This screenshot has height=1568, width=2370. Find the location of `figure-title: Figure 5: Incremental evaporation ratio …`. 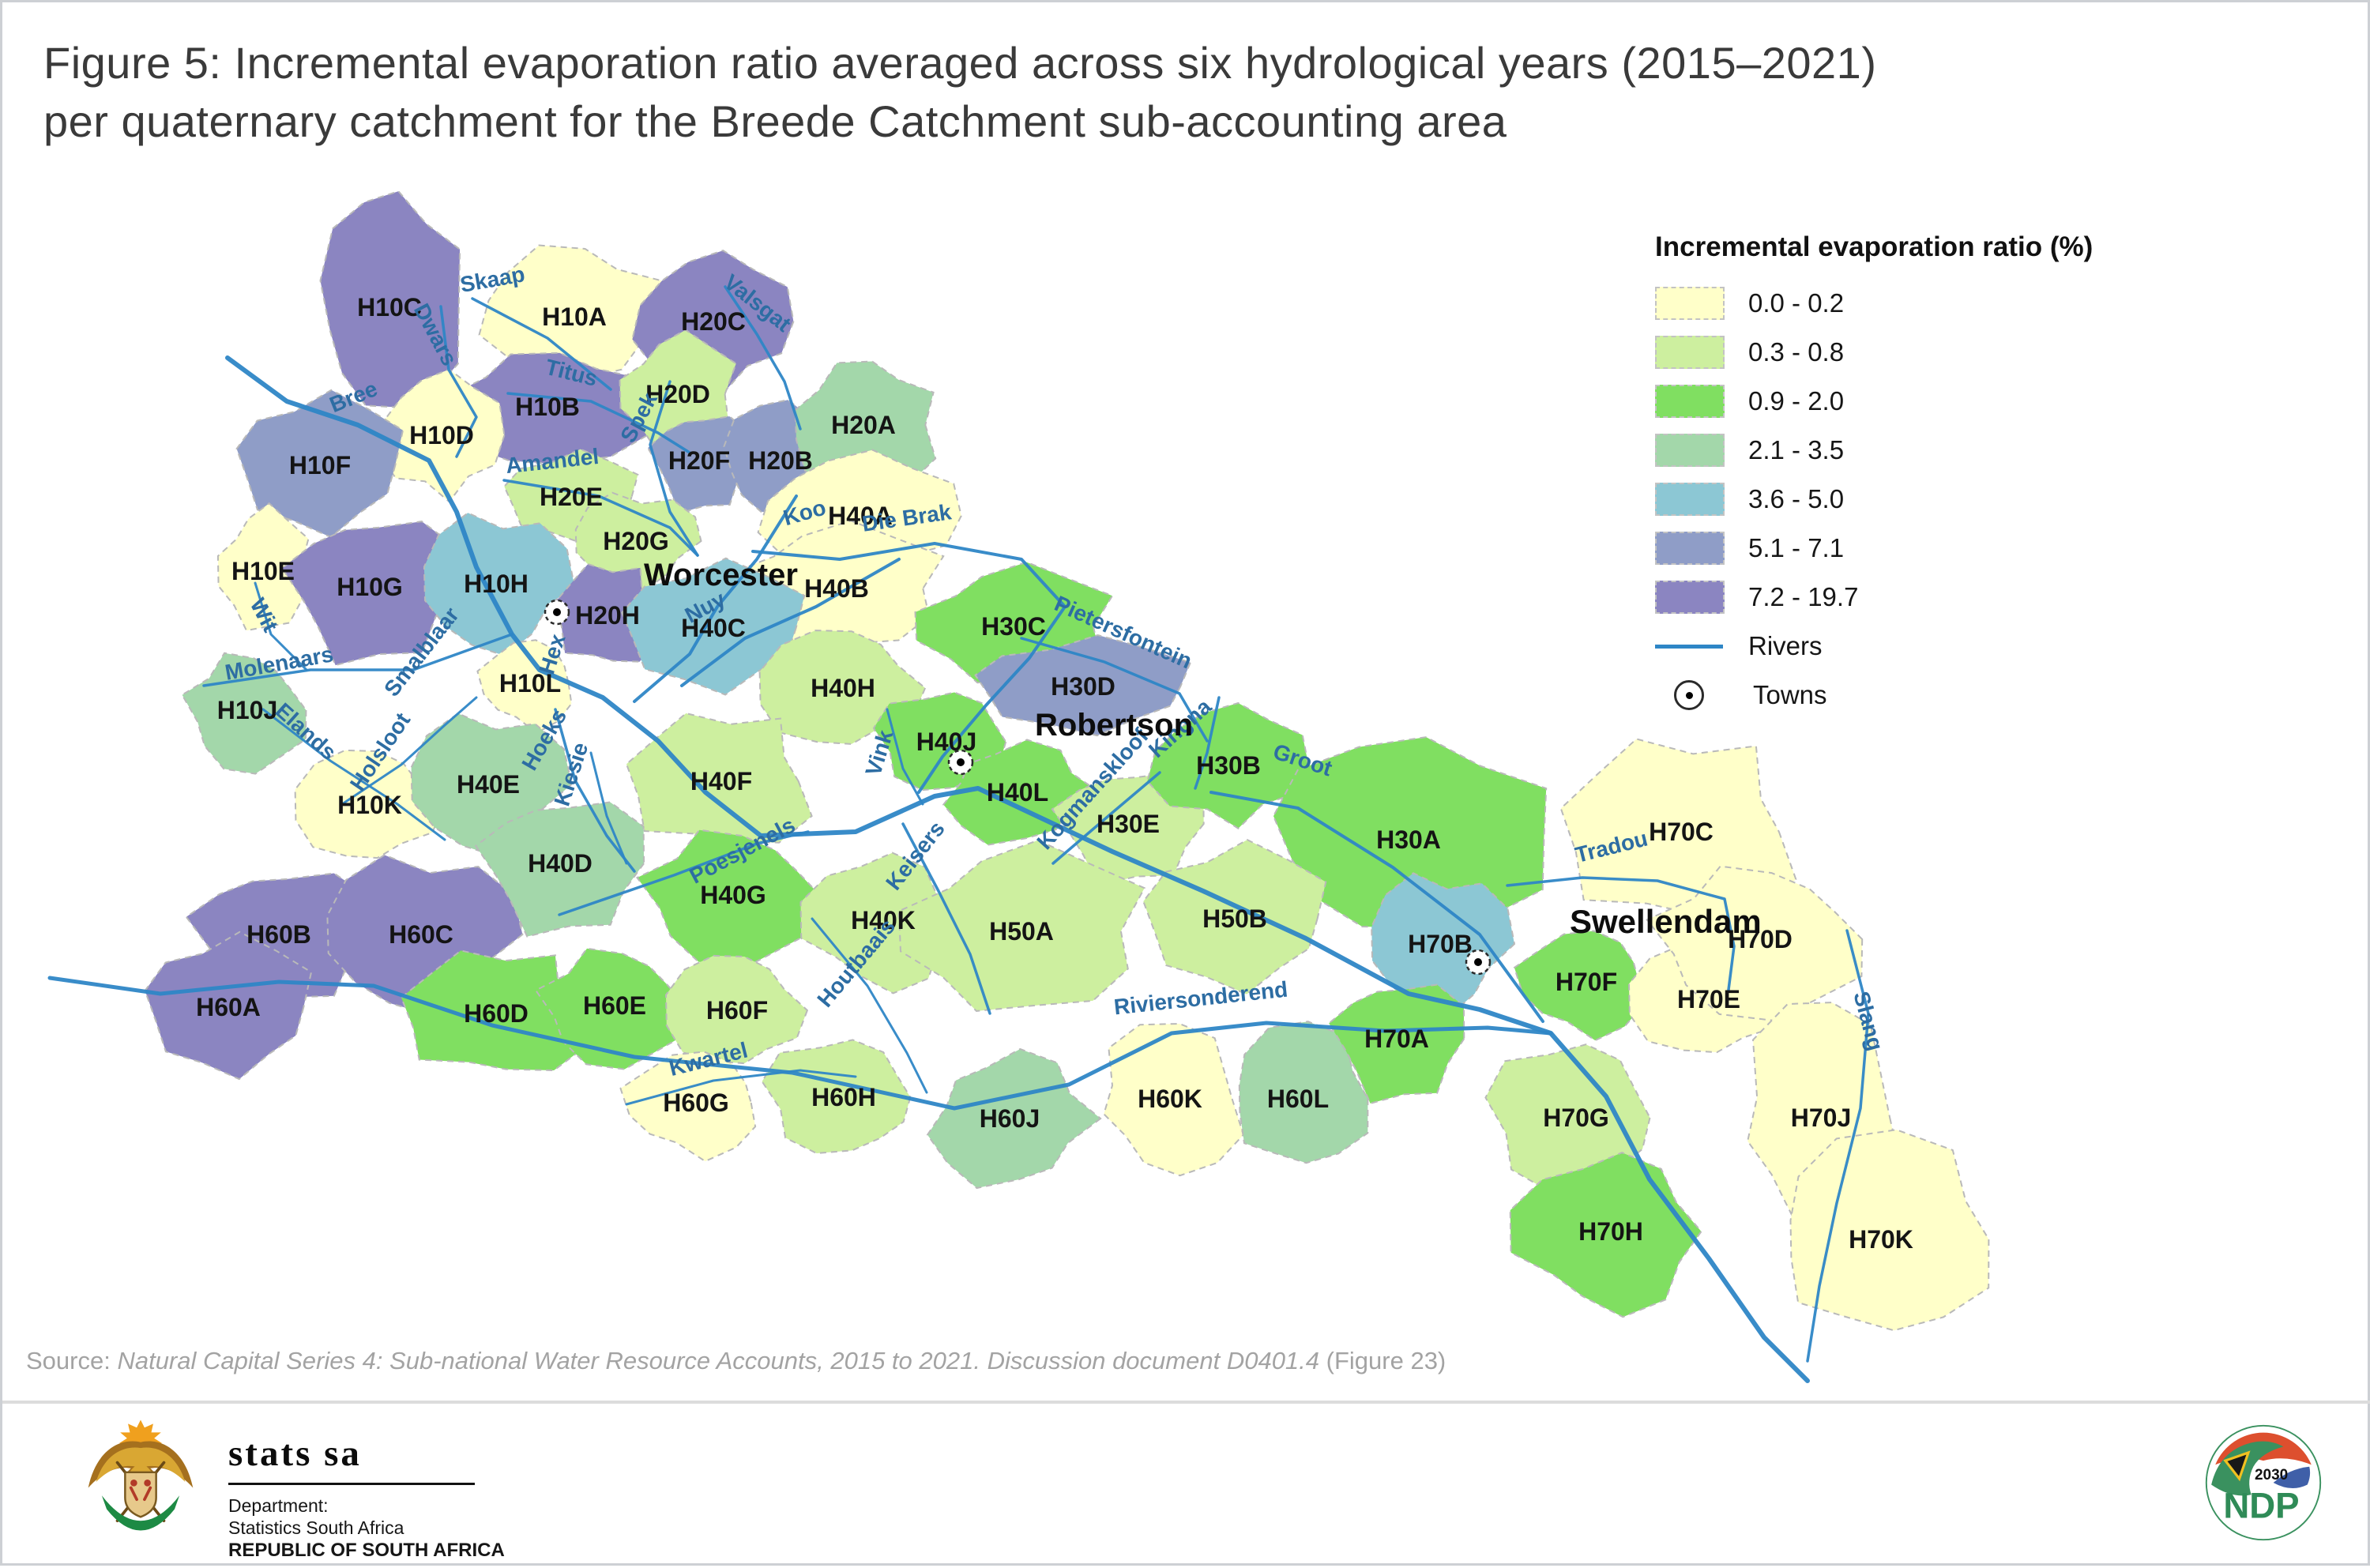

figure-title: Figure 5: Incremental evaporation ratio … is located at coordinates (1110, 92).